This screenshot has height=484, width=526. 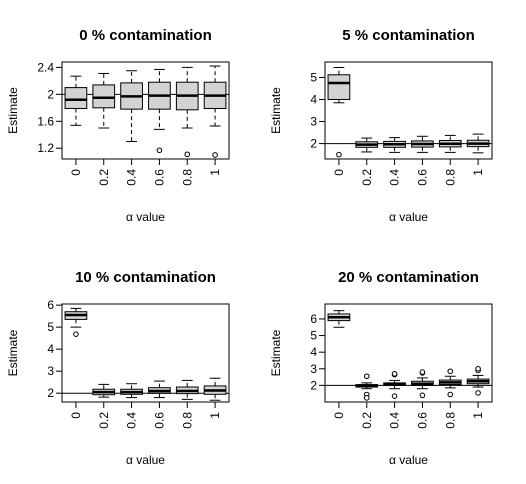 What do you see at coordinates (45, 148) in the screenshot?
I see `y-tick-label: 1.2` at bounding box center [45, 148].